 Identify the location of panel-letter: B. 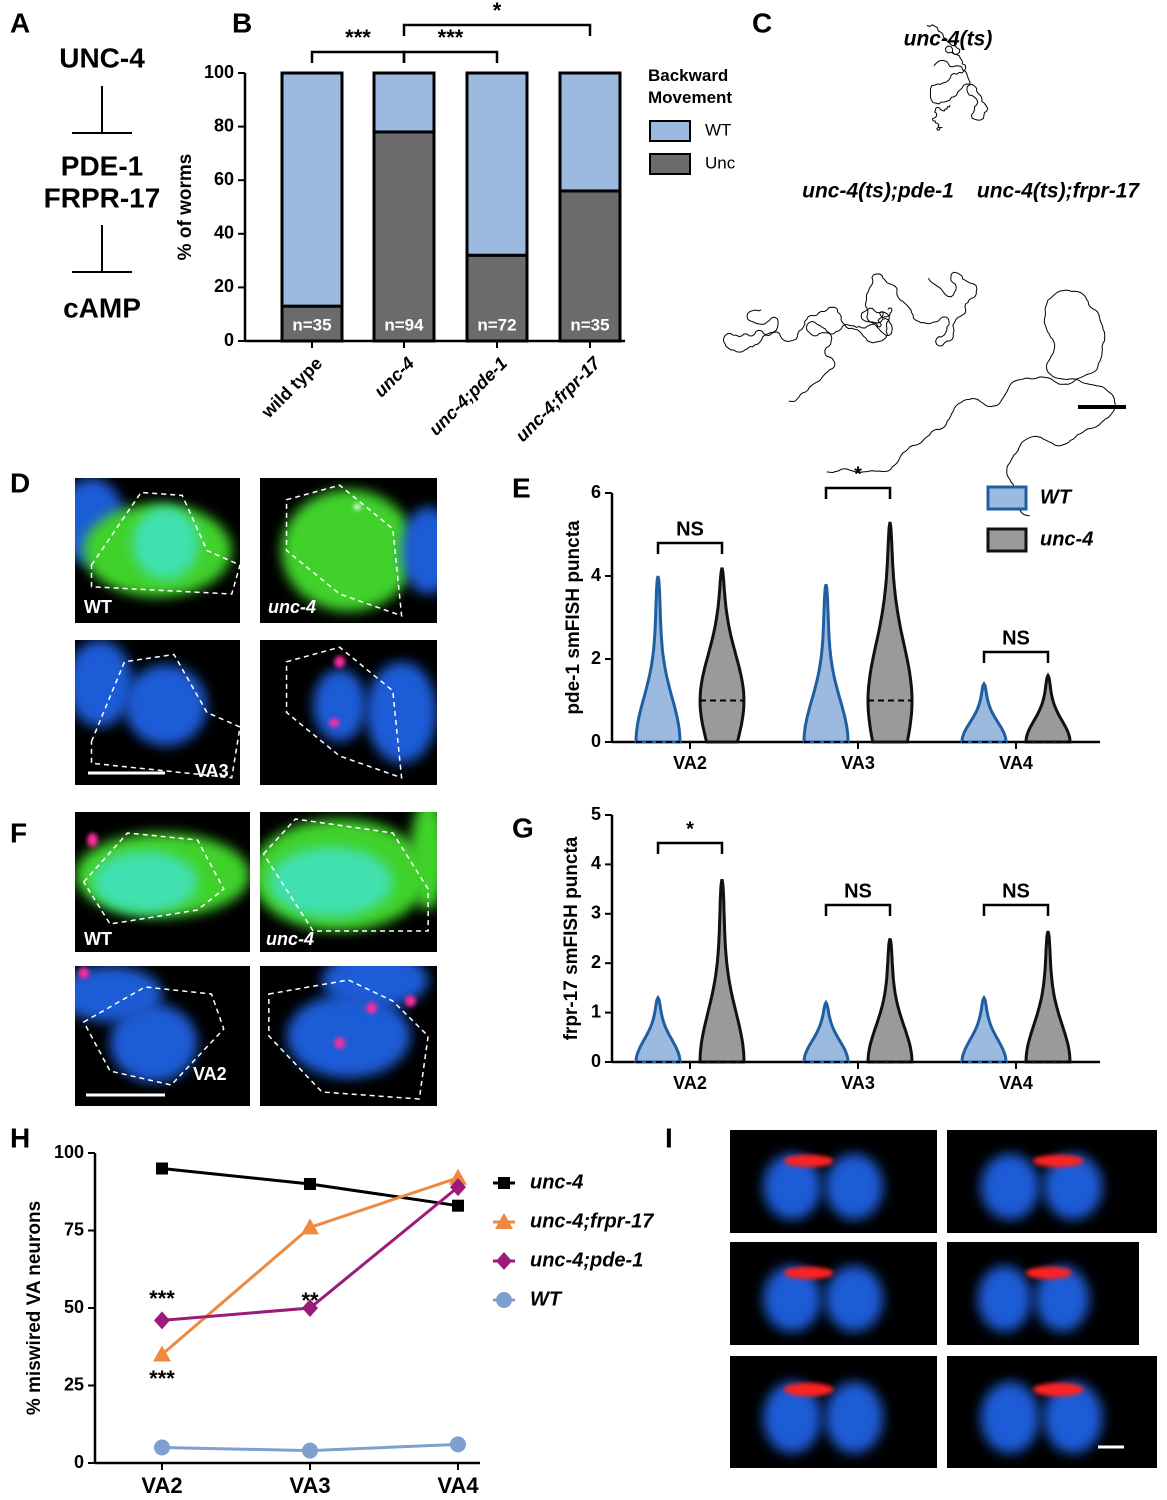
(242, 22).